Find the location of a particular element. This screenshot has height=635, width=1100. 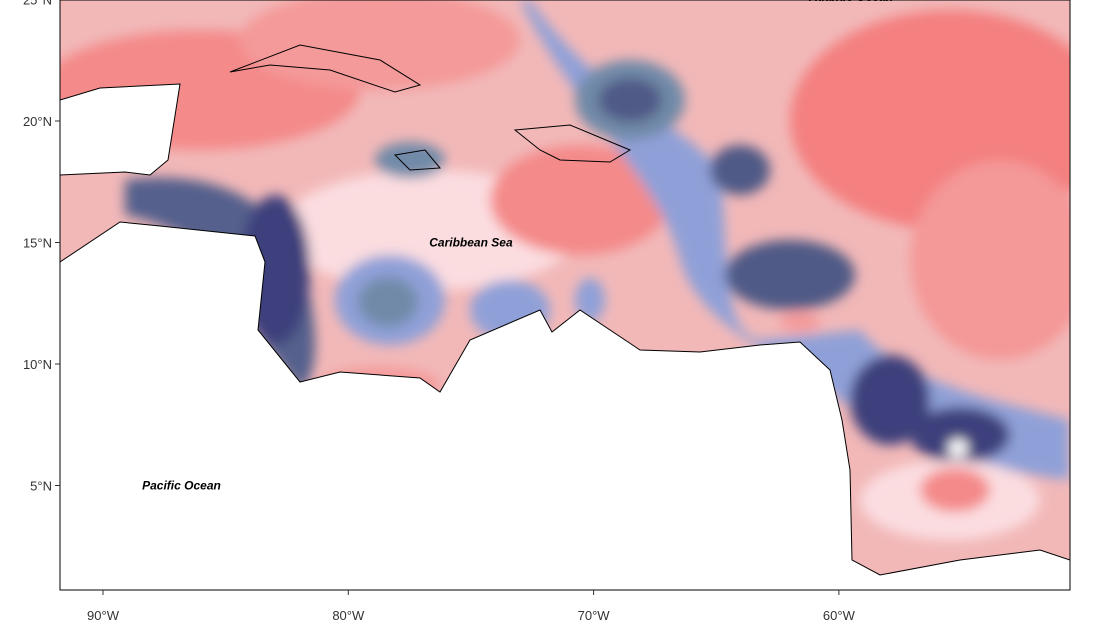

lon-tick-label: 70°W is located at coordinates (594, 615).